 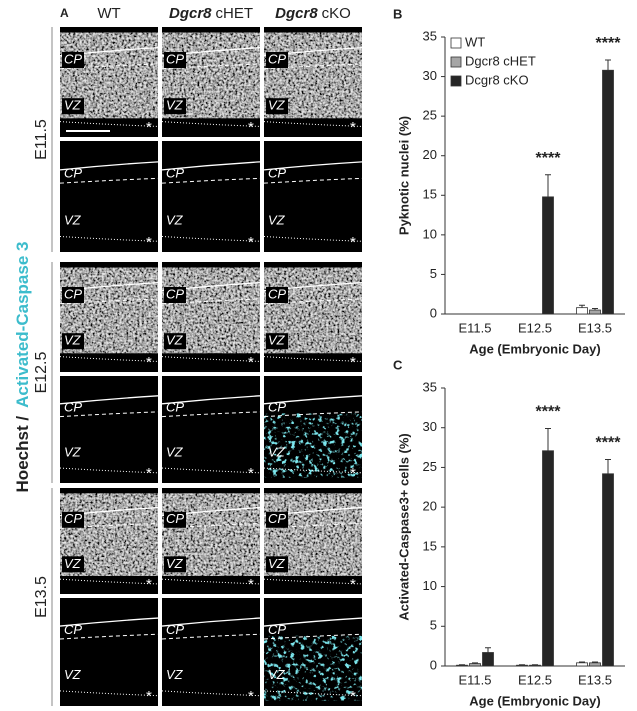 What do you see at coordinates (22, 454) in the screenshot?
I see `hoechst-label: Hoechst /` at bounding box center [22, 454].